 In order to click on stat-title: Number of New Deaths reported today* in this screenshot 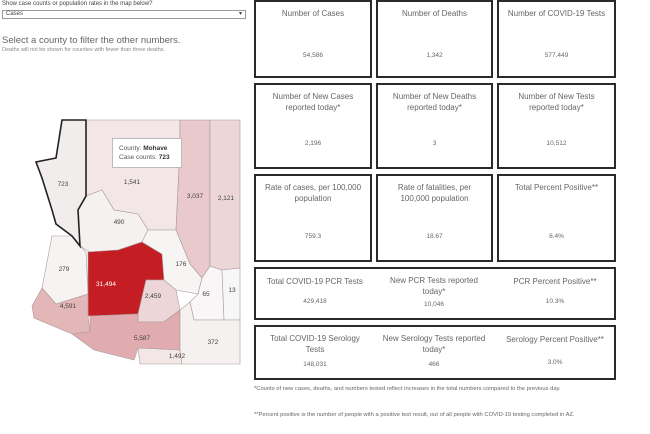, I will do `click(434, 102)`.